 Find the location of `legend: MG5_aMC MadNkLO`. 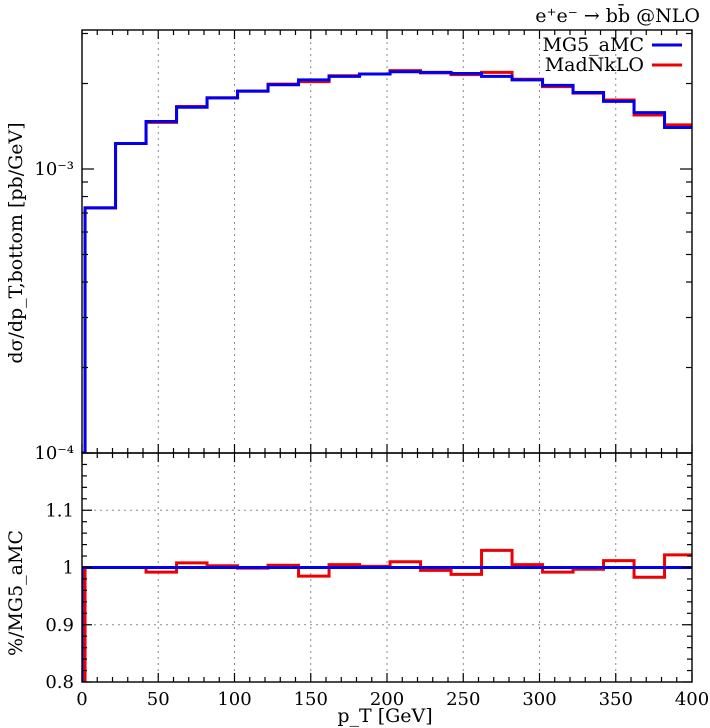

legend: MG5_aMC MadNkLO is located at coordinates (612, 55).